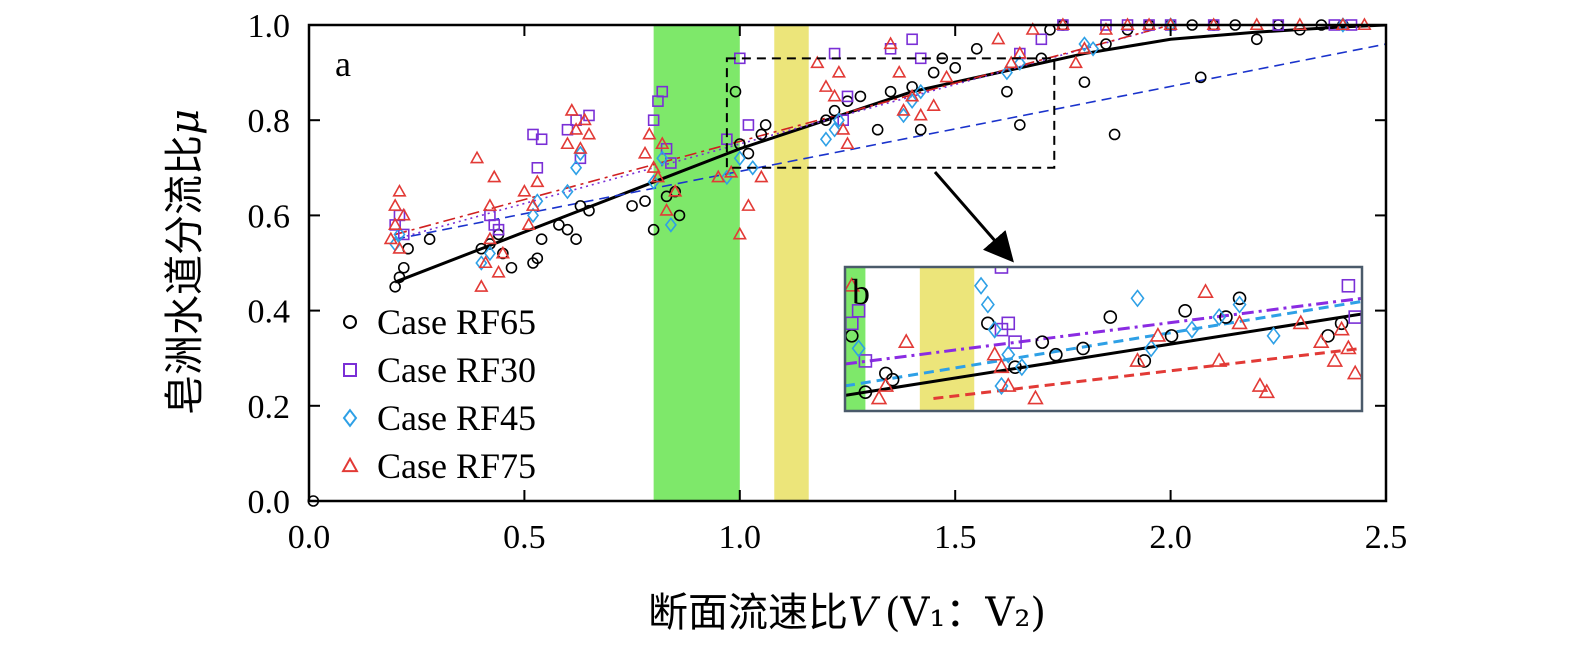 This screenshot has width=1575, height=653. What do you see at coordinates (343, 64) in the screenshot?
I see `panel-label: a` at bounding box center [343, 64].